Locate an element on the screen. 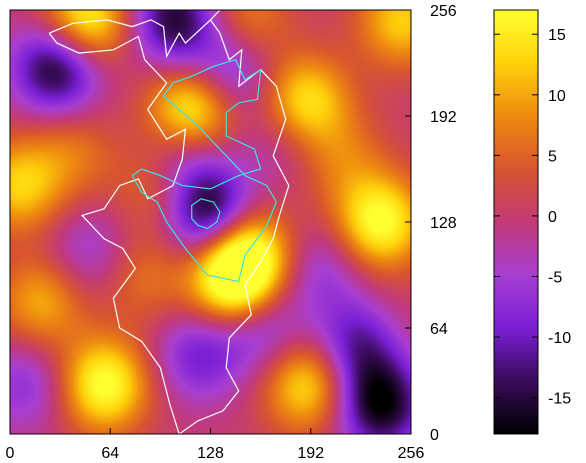  colorbar-tick-label: 5 is located at coordinates (552, 156).